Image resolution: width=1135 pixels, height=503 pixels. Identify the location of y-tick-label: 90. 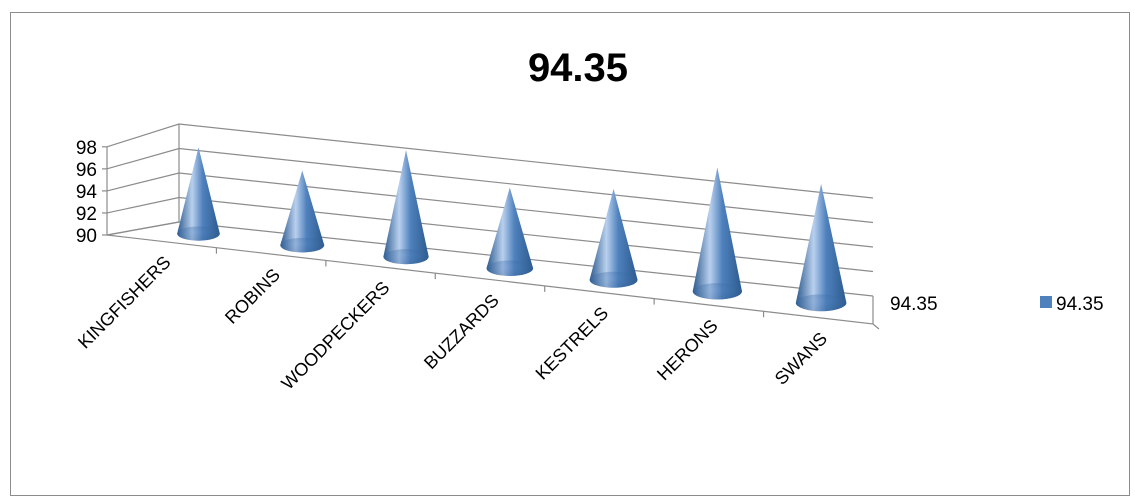
(86, 236).